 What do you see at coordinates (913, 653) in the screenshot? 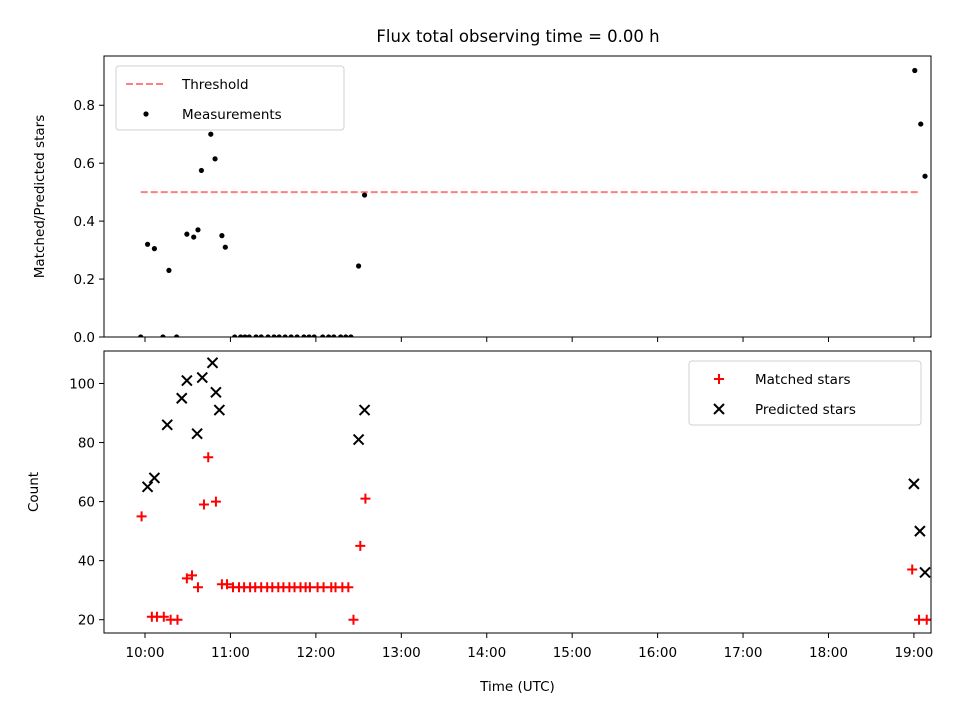
I see `x-tick-label: 19:00` at bounding box center [913, 653].